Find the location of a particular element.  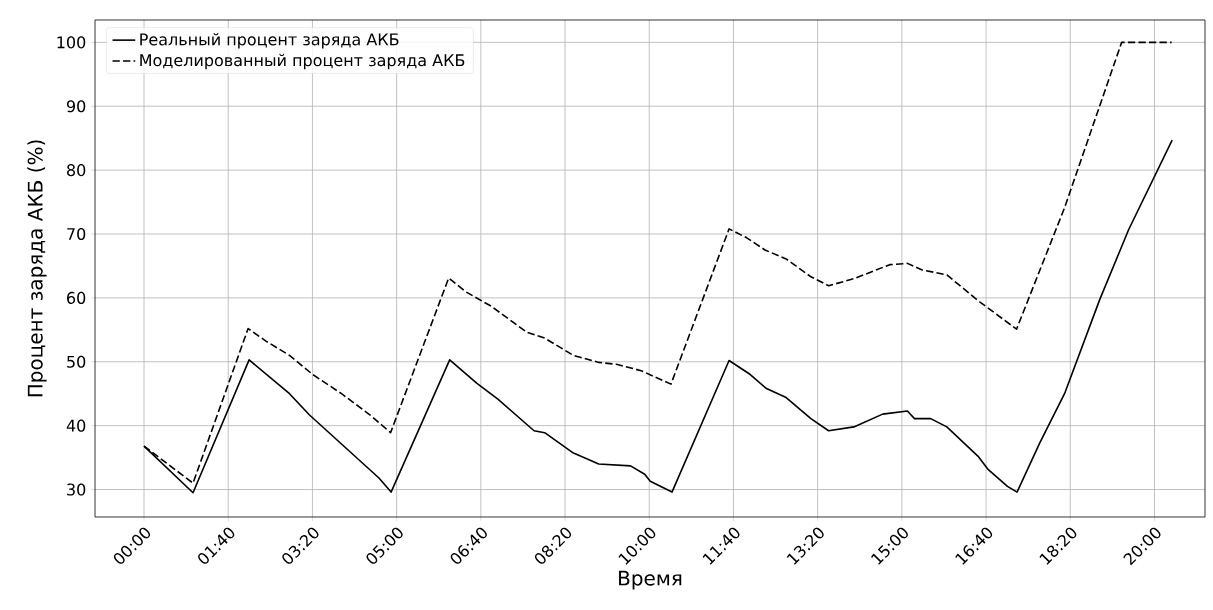

legend-label: Моделированный процент заряда АКБ is located at coordinates (302, 61).